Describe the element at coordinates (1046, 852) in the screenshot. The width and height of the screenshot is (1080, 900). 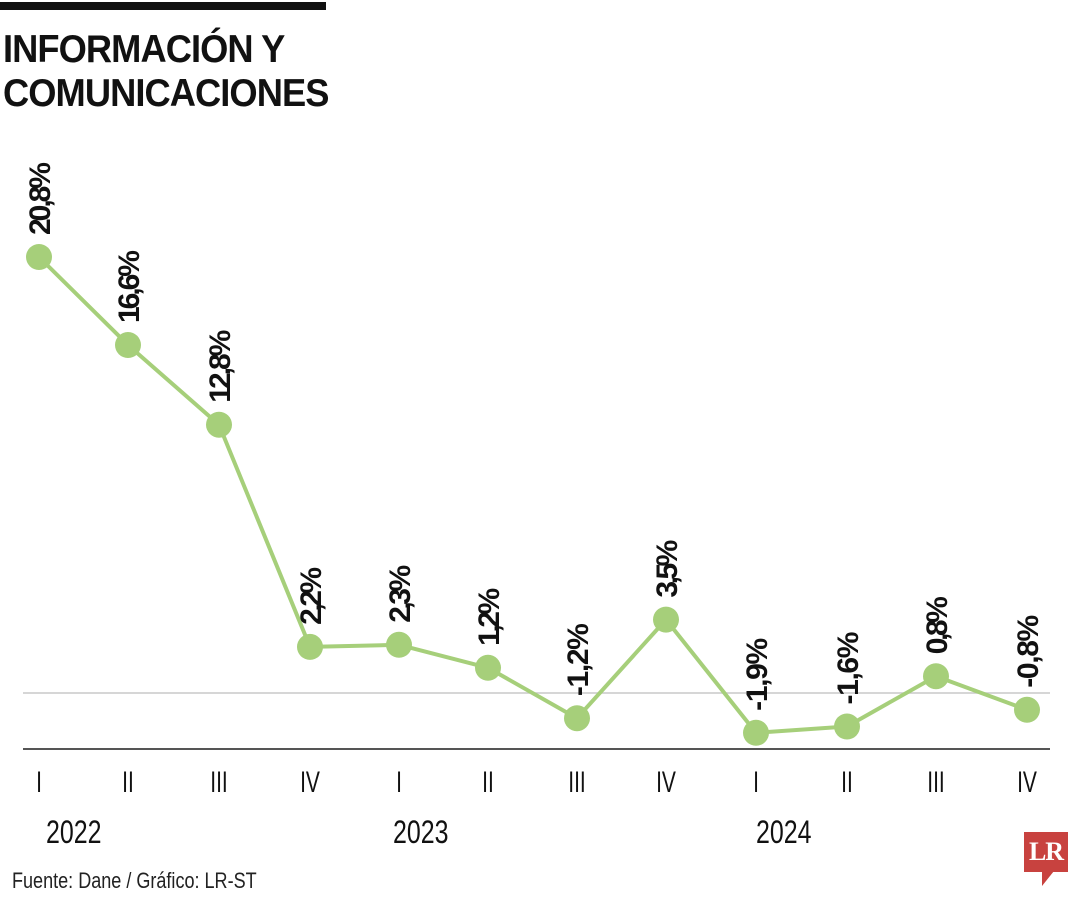
I see `lr-logo: LR` at that location.